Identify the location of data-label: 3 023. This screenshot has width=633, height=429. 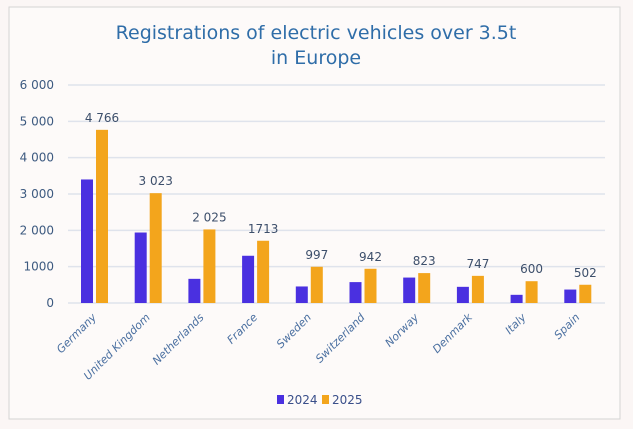
(156, 181).